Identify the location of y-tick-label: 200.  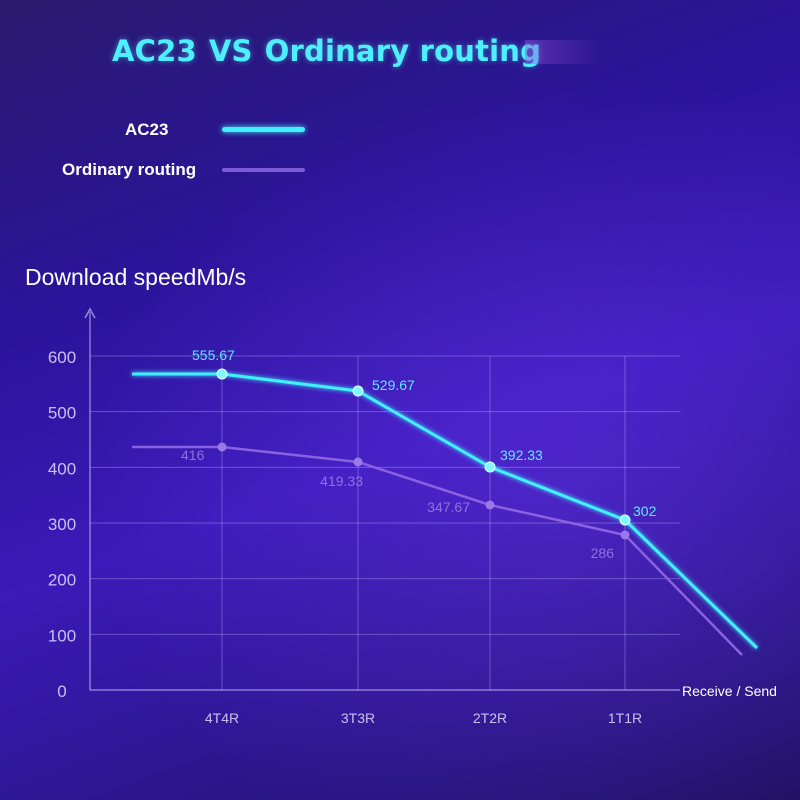
(62, 580).